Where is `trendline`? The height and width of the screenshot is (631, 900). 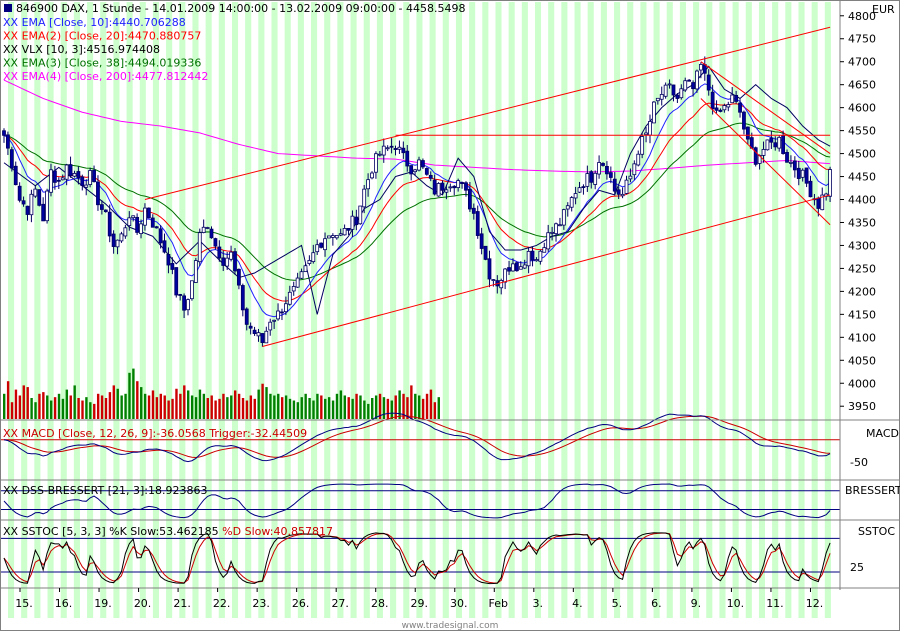
trendline is located at coordinates (765, 162).